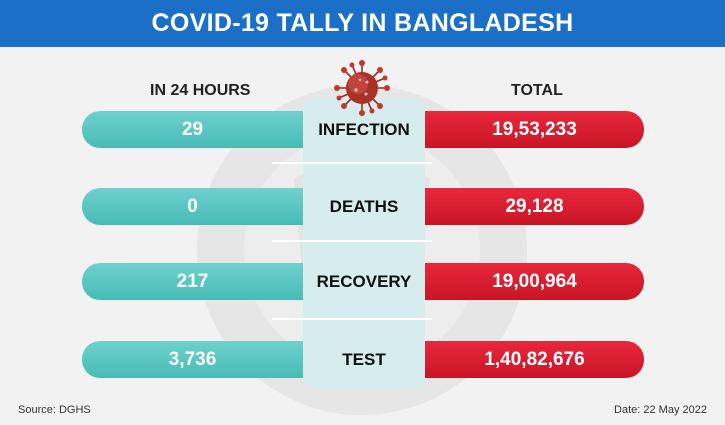 Image resolution: width=725 pixels, height=425 pixels. What do you see at coordinates (534, 281) in the screenshot?
I see `recovery-total-value: 19,00,964` at bounding box center [534, 281].